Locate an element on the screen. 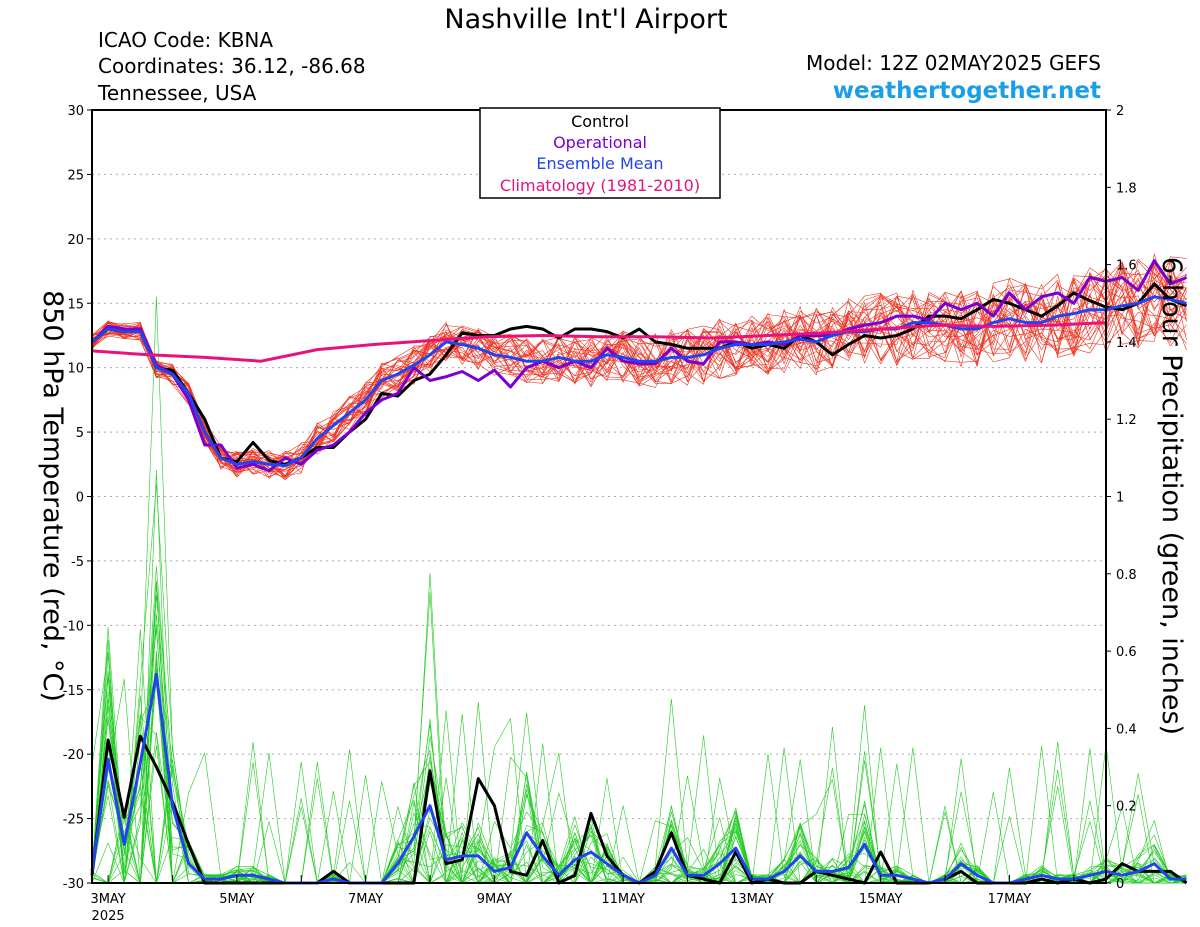 The width and height of the screenshot is (1200, 927). y-tick-label: 30 is located at coordinates (75, 111).